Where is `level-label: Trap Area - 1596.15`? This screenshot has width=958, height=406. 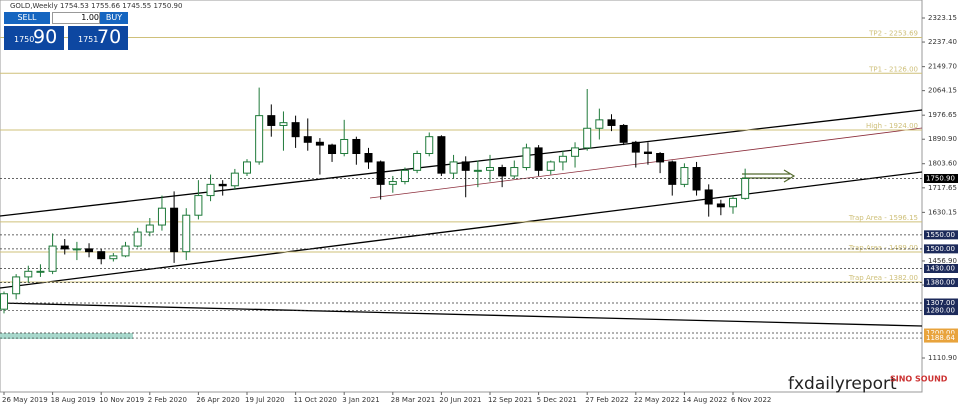
level-label: Trap Area - 1596.15 is located at coordinates (883, 218).